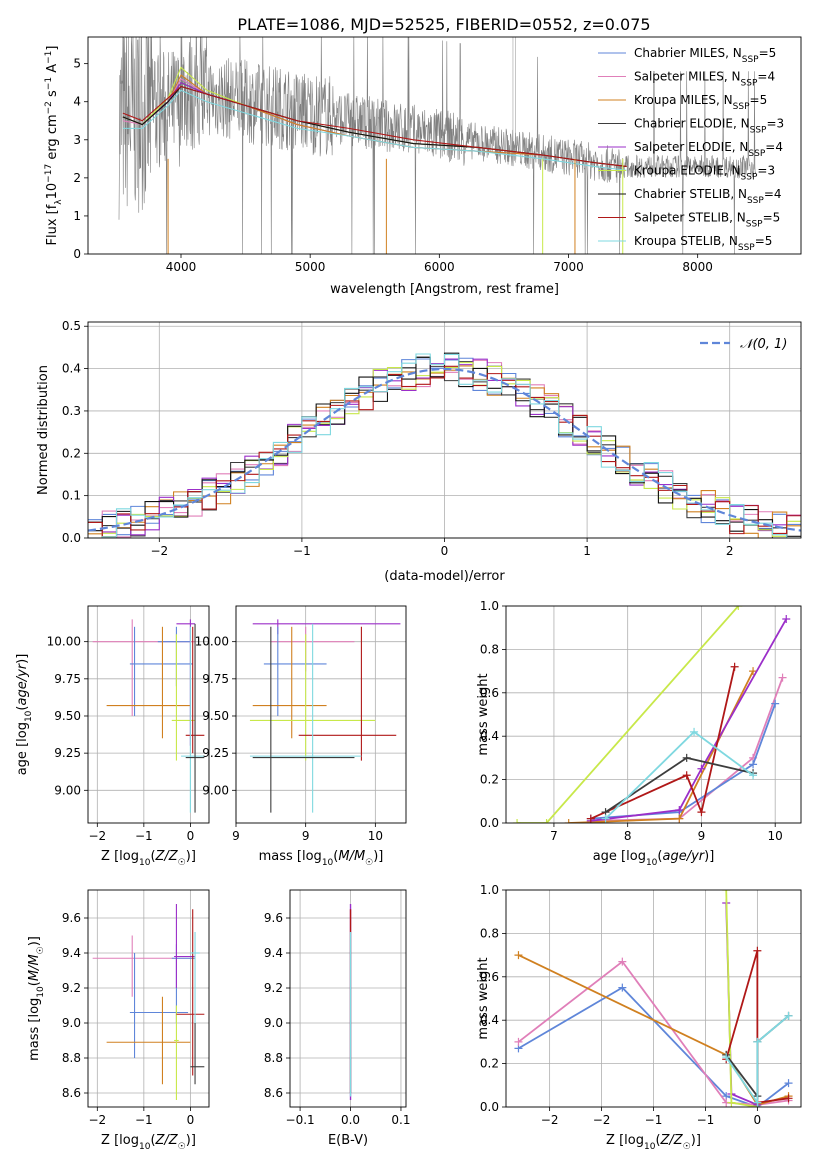 The height and width of the screenshot is (1170, 819). Describe the element at coordinates (24, 715) in the screenshot. I see `y-axis-label: age [log10(age/yr)]` at that location.